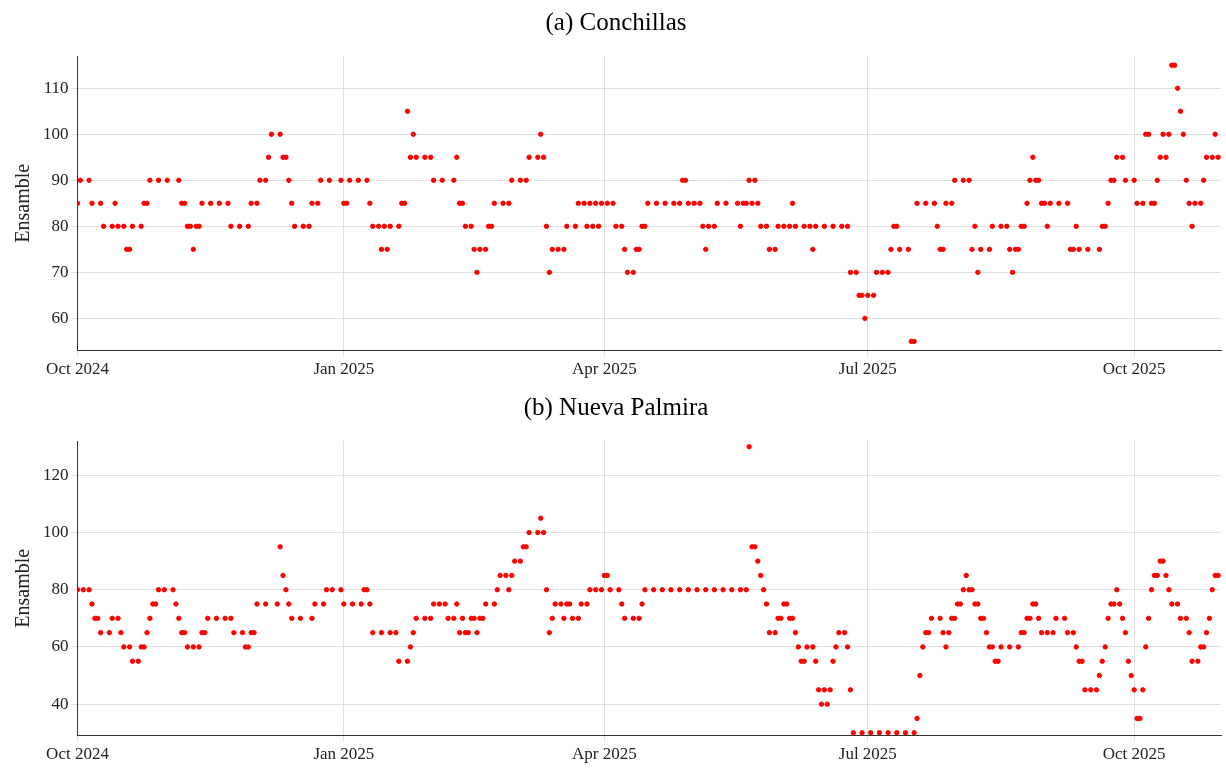 Image resolution: width=1226 pixels, height=771 pixels. I want to click on y-tick-label: 40, so click(60, 703).